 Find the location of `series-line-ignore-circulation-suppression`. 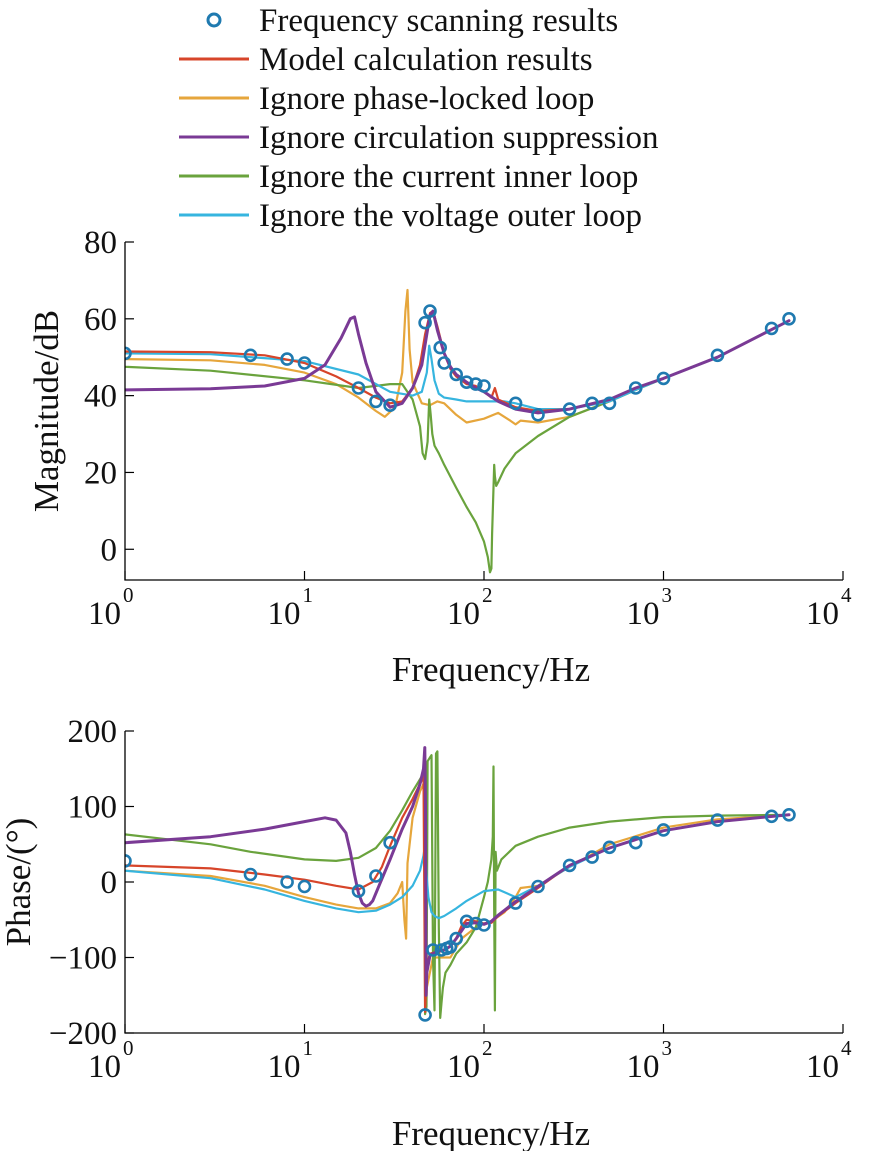

series-line-ignore-circulation-suppression is located at coordinates (458, 362).